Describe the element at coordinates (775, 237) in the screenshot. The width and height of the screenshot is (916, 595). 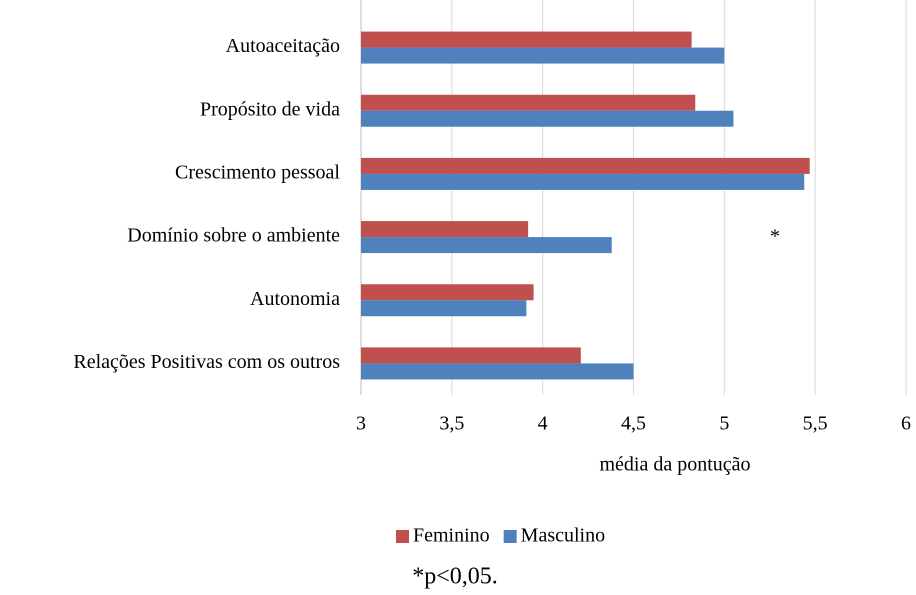
I see `annotation: *` at that location.